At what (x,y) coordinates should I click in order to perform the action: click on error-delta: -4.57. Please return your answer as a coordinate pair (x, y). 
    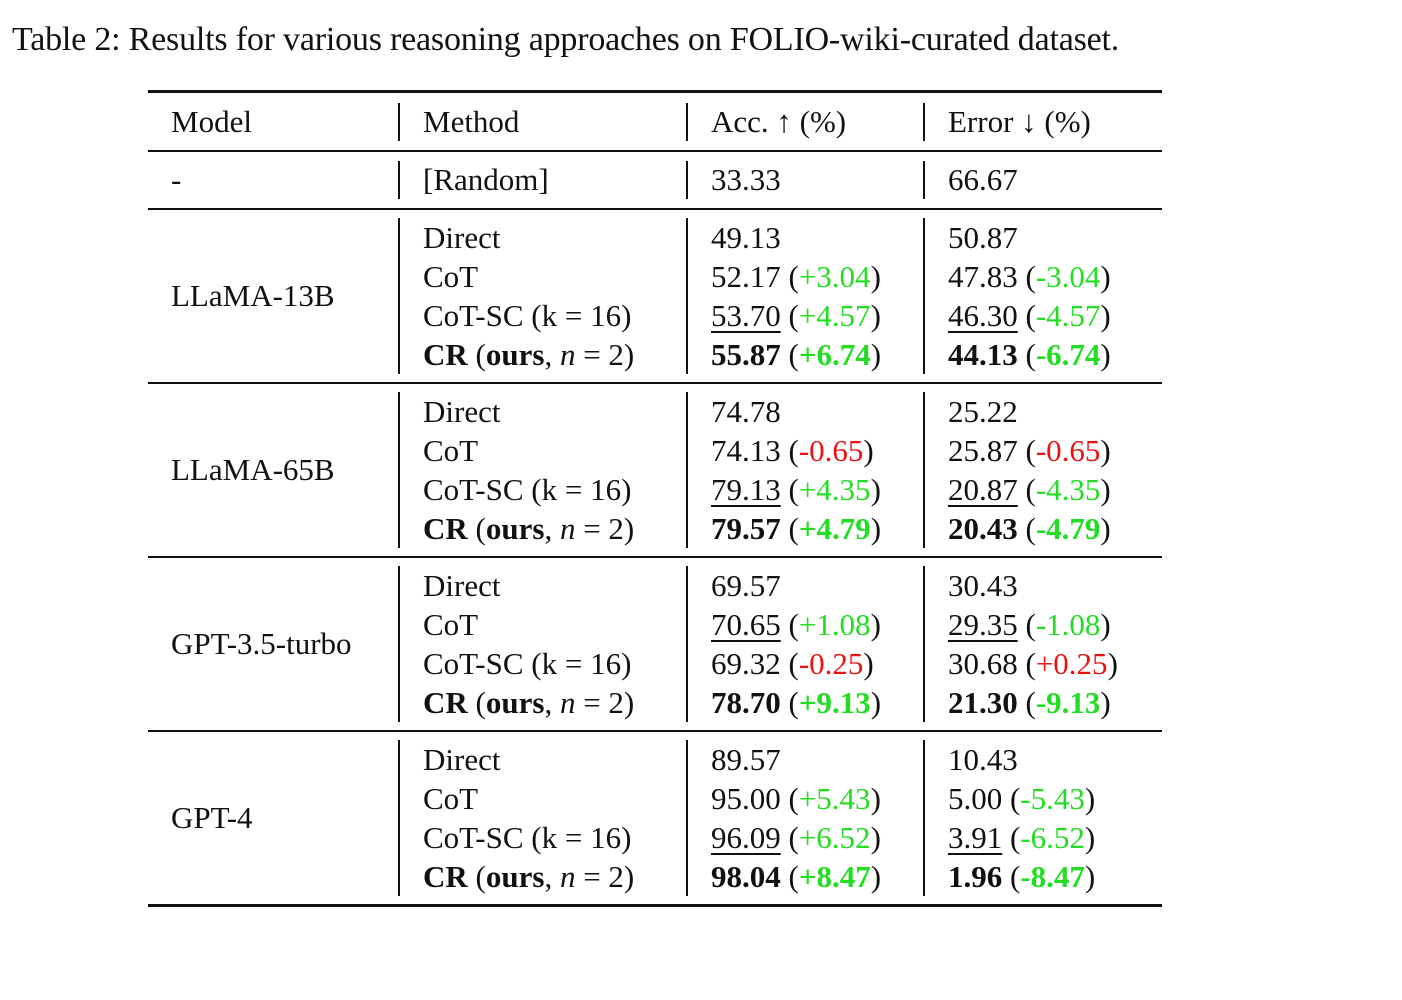
    Looking at the image, I should click on (1068, 315).